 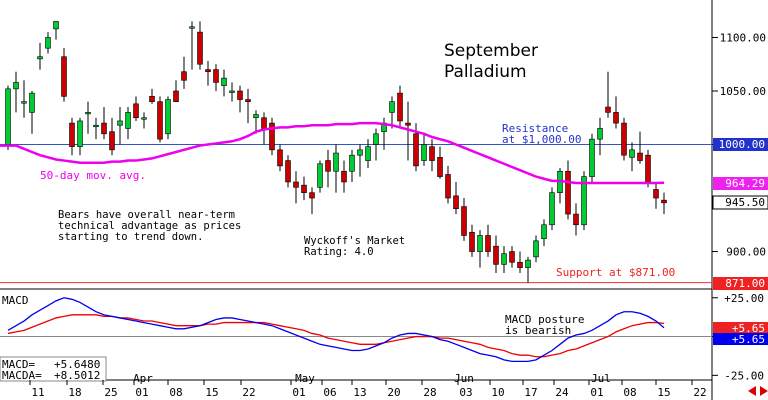 What do you see at coordinates (248, 392) in the screenshot?
I see `x-day-label: 22` at bounding box center [248, 392].